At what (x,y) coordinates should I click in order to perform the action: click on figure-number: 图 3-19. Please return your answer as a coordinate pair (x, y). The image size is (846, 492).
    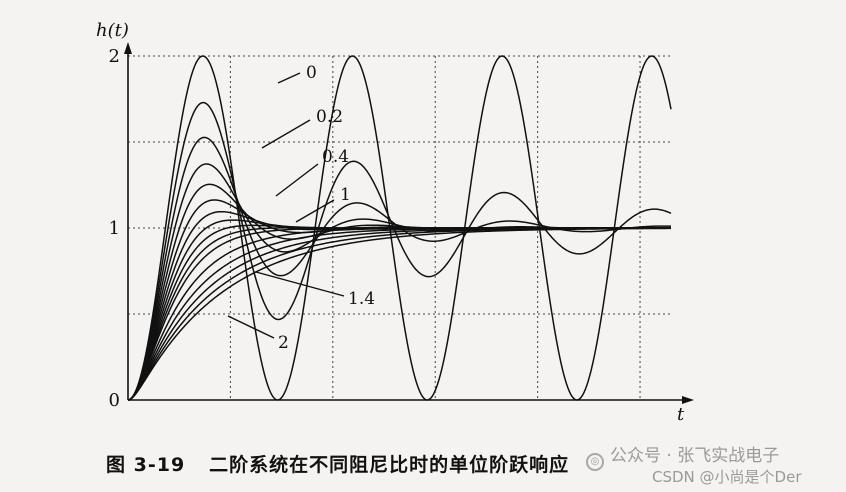
    Looking at the image, I should click on (146, 465).